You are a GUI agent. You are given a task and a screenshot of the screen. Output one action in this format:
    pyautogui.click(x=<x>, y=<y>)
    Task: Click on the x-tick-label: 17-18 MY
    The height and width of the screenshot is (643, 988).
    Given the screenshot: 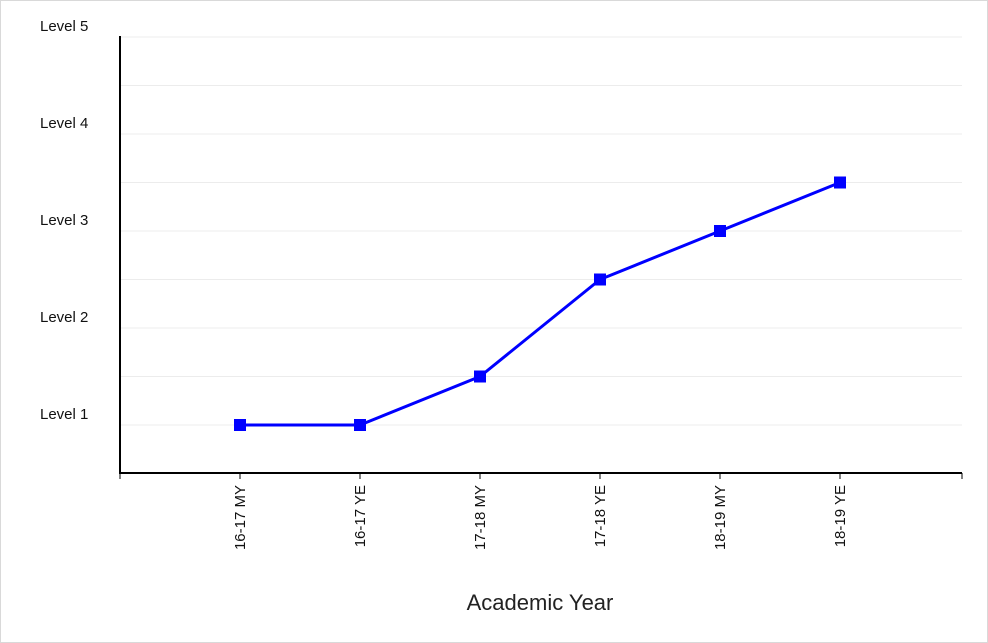 What is the action you would take?
    pyautogui.click(x=480, y=517)
    